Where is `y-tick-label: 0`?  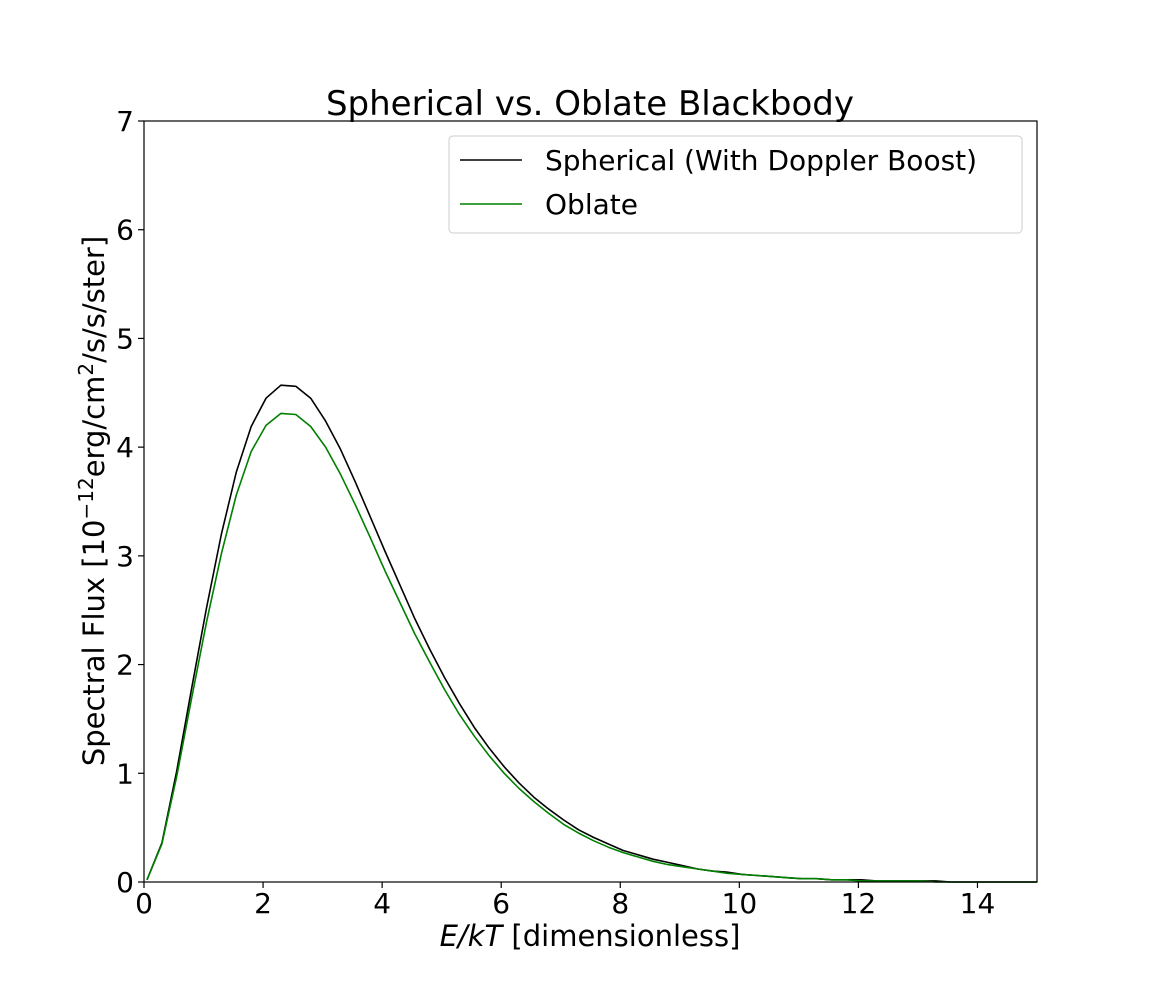
y-tick-label: 0 is located at coordinates (125, 882).